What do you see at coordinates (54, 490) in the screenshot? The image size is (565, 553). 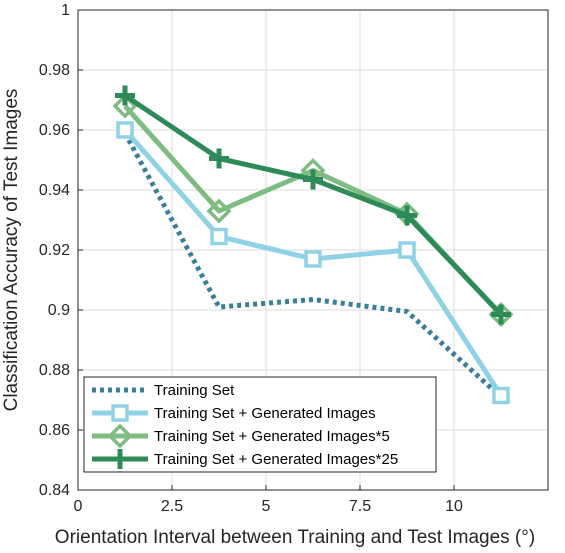 I see `y-tick-label: 0.84` at bounding box center [54, 490].